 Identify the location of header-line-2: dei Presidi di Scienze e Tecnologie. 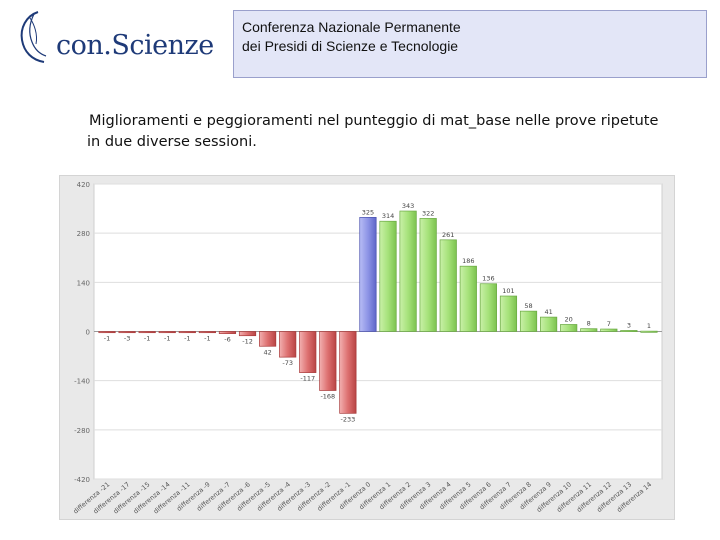
(350, 46).